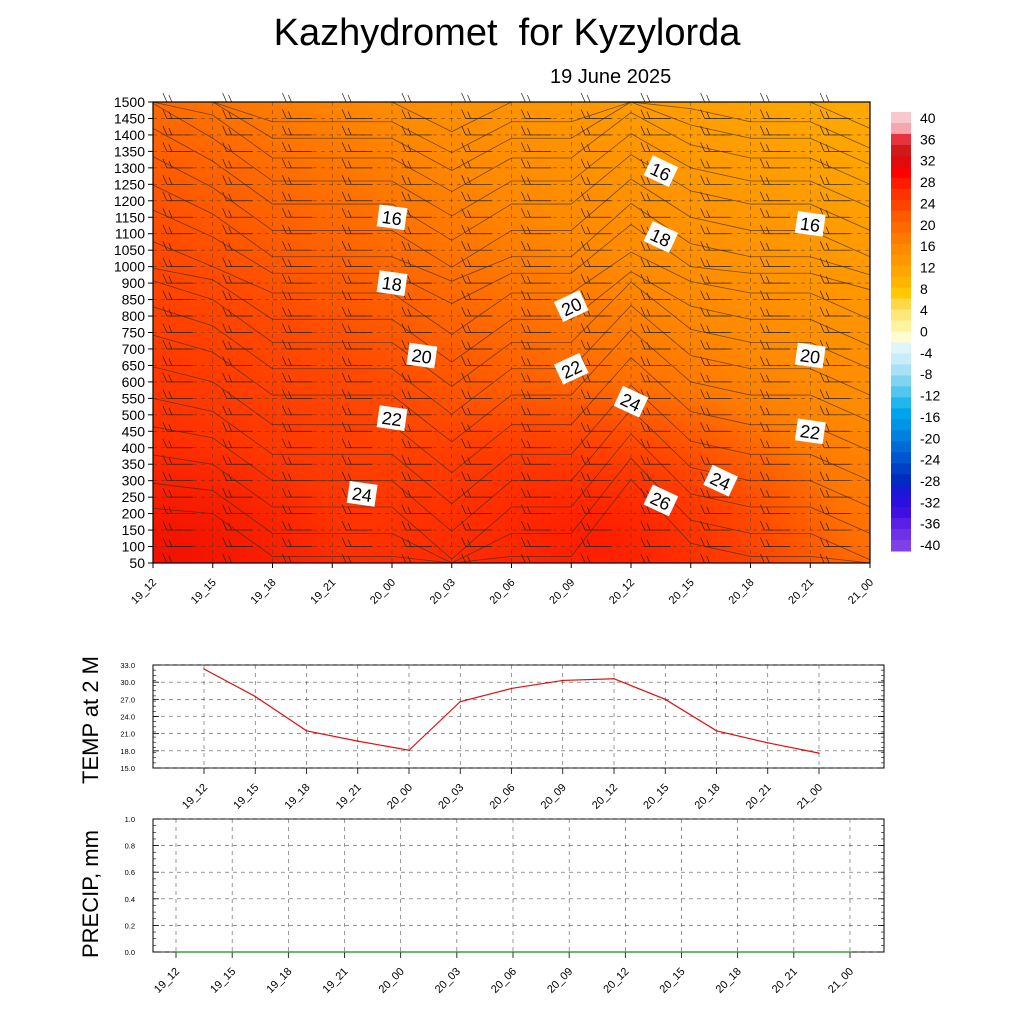 This screenshot has width=1024, height=1024. What do you see at coordinates (928, 203) in the screenshot?
I see `colorbar-tick-label: 24` at bounding box center [928, 203].